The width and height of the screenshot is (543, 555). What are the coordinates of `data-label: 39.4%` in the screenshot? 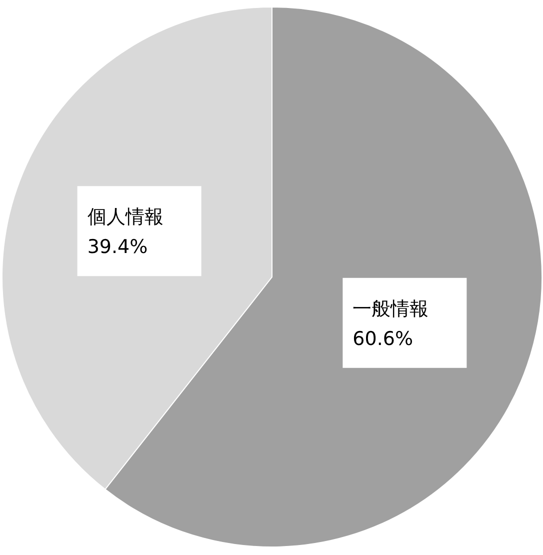 It's located at (117, 247).